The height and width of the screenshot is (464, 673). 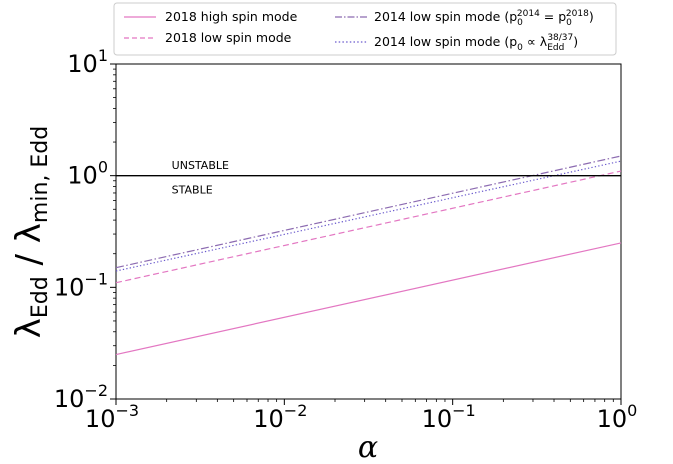 I want to click on legend-label-2018-high: 2018 high spin mode, so click(x=231, y=16).